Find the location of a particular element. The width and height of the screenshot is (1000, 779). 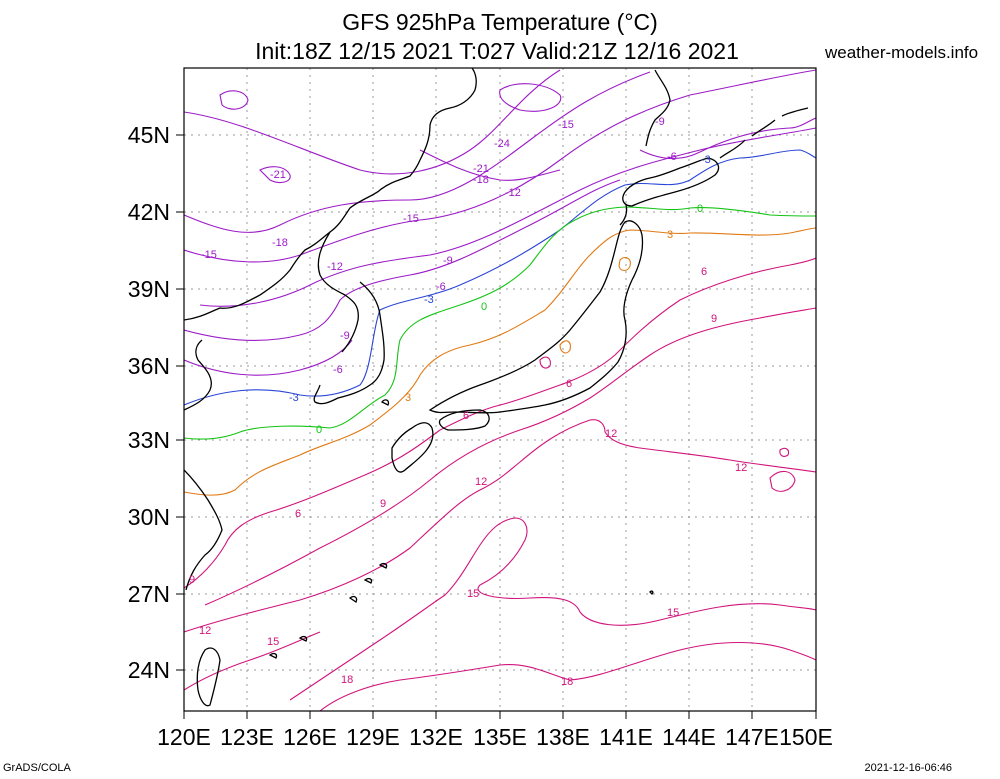

lat-label: 33N is located at coordinates (149, 440).